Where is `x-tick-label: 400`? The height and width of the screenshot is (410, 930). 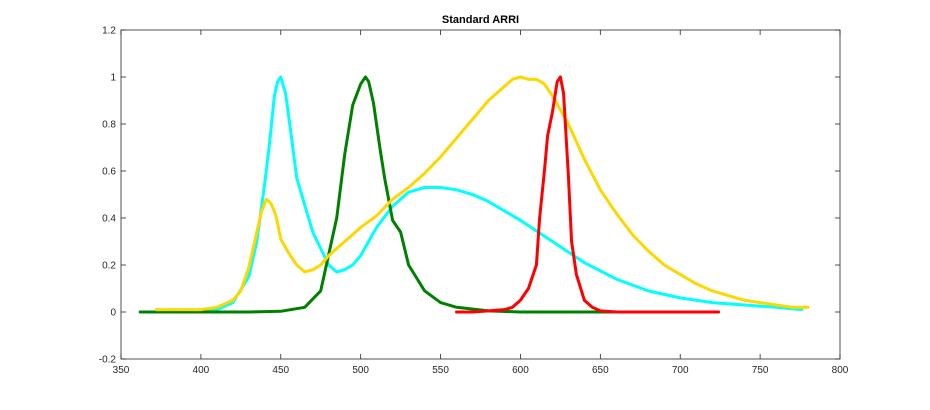 x-tick-label: 400 is located at coordinates (201, 370).